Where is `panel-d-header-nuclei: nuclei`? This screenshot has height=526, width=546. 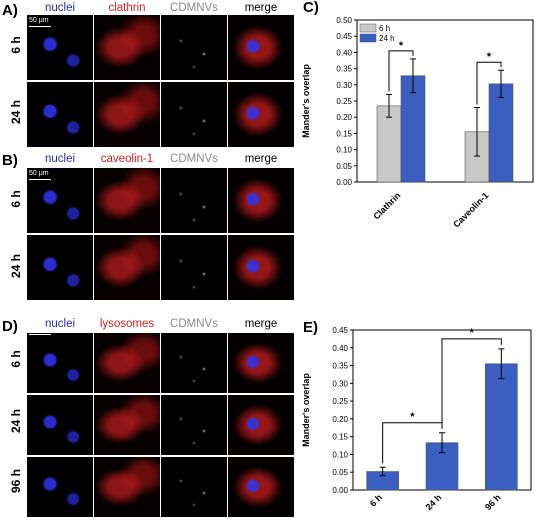
panel-d-header-nuclei: nuclei is located at coordinates (60, 324).